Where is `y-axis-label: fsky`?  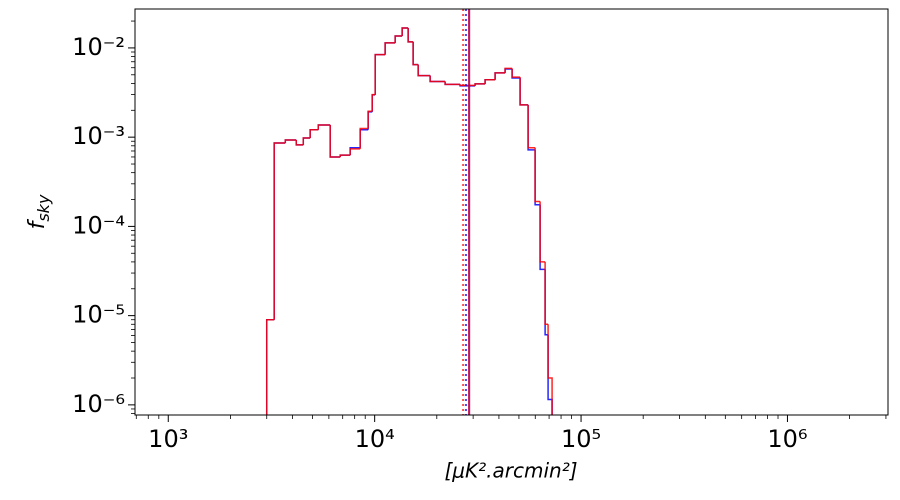
y-axis-label: fsky is located at coordinates (39, 211).